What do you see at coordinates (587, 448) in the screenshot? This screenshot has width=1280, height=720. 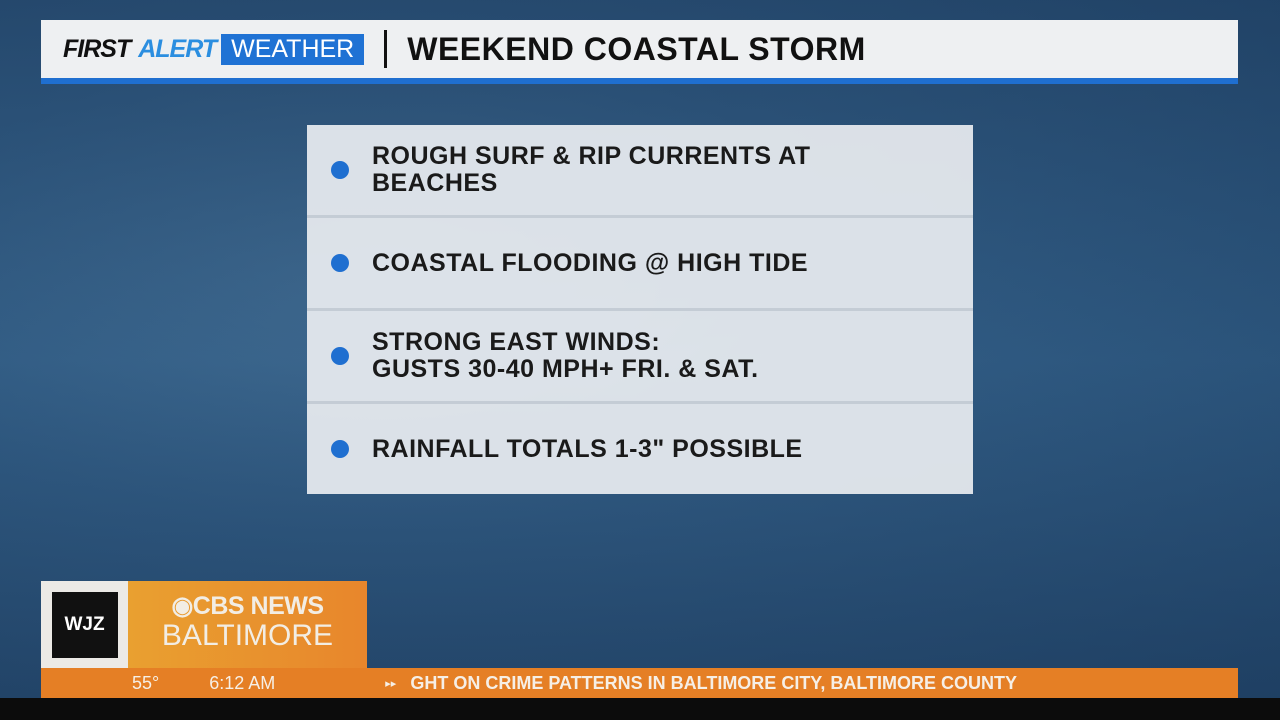 I see `bullet-text: RAINFALL TOTALS 1-3" POSSIBLE` at bounding box center [587, 448].